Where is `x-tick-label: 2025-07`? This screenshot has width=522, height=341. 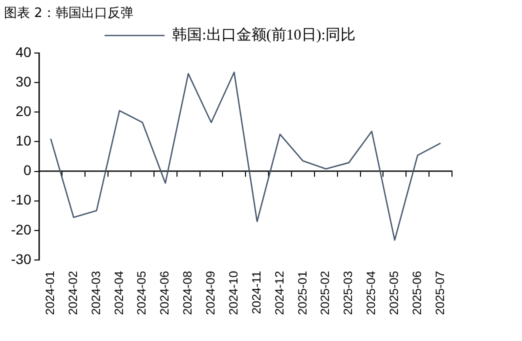 x-tick-label: 2025-07 is located at coordinates (439, 293).